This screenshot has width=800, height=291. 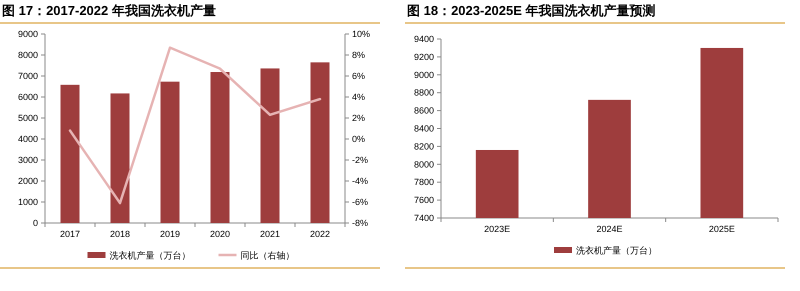 I want to click on y-tick-label: 8800, so click(x=424, y=93).